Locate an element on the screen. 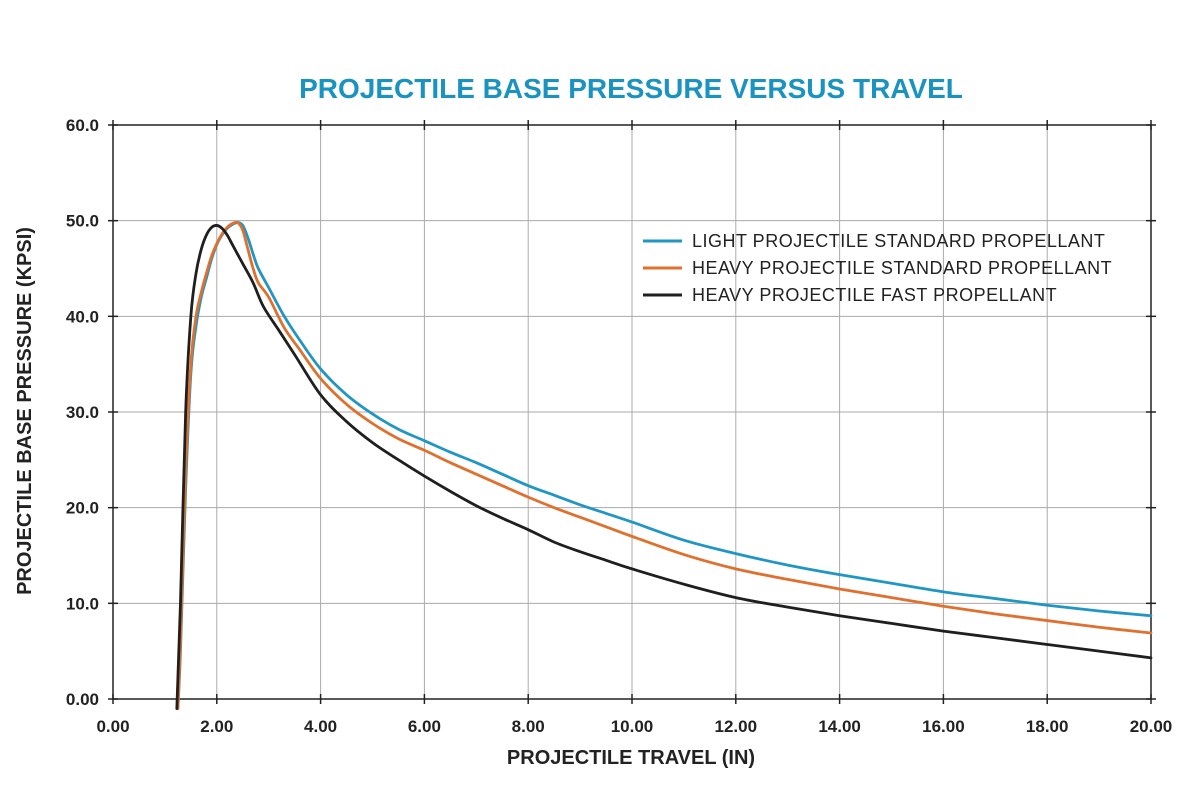  x-axis-label: PROJECTILE TRAVEL (IN) is located at coordinates (631, 758).